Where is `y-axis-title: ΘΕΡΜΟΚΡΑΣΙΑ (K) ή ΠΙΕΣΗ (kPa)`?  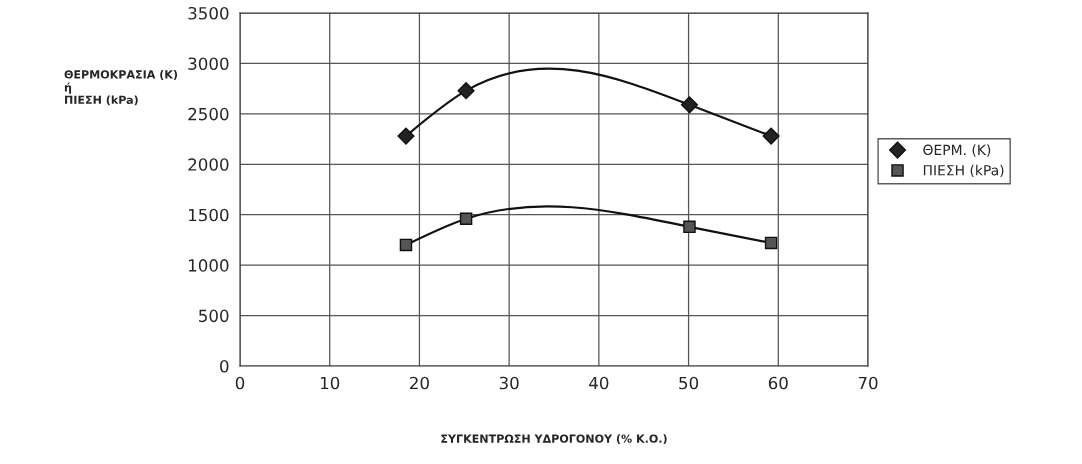
y-axis-title: ΘΕΡΜΟΚΡΑΣΙΑ (K) ή ΠΙΕΣΗ (kPa) is located at coordinates (121, 88).